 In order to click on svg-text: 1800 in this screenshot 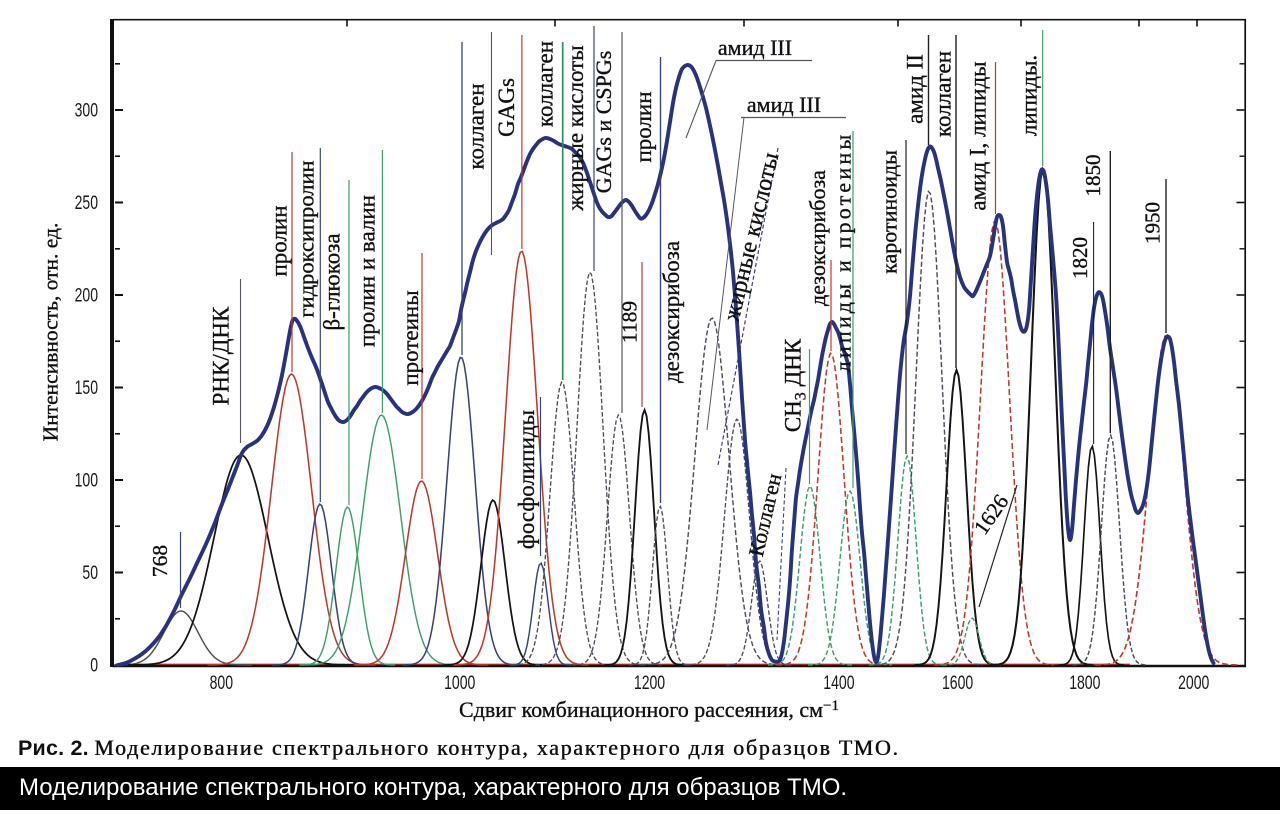, I will do `click(1084, 683)`.